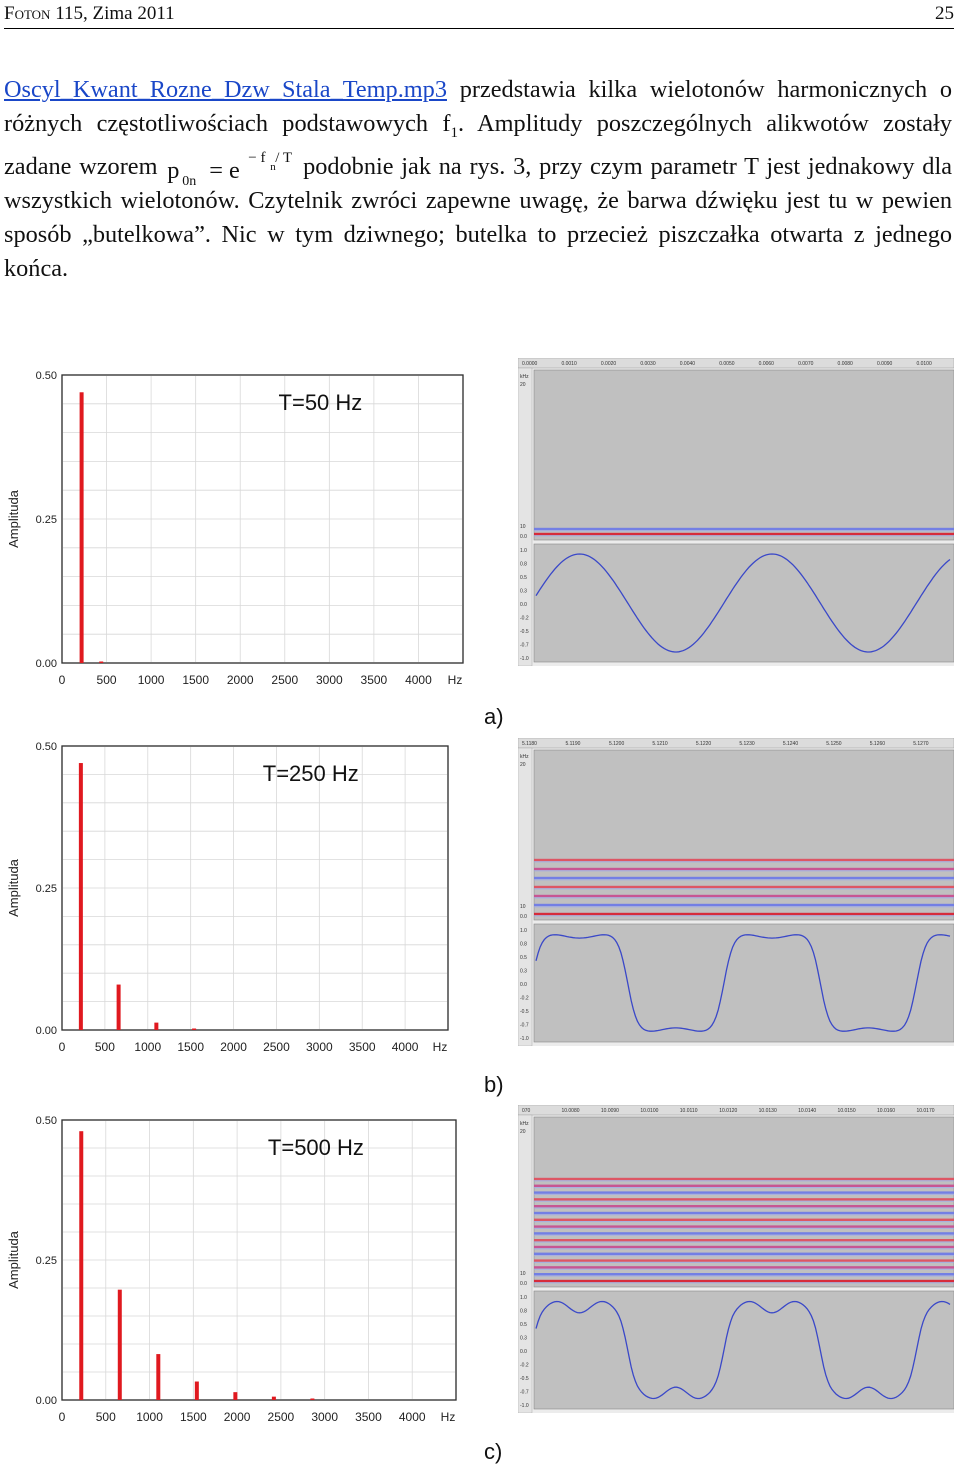 This screenshot has height=1467, width=960. Describe the element at coordinates (526, 1111) in the screenshot. I see `time-ruler-label: 070` at that location.